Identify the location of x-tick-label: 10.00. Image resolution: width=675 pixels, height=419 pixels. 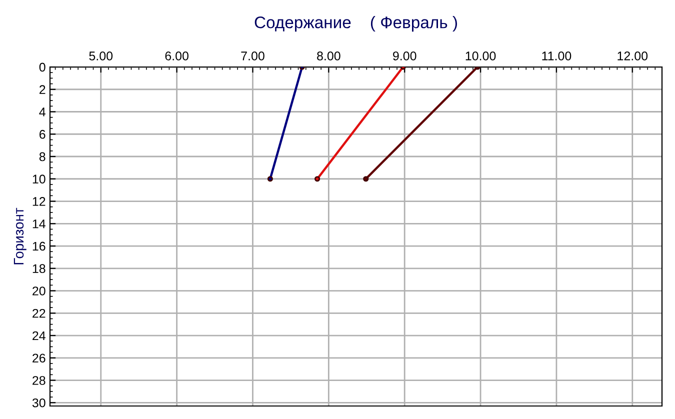
(481, 56).